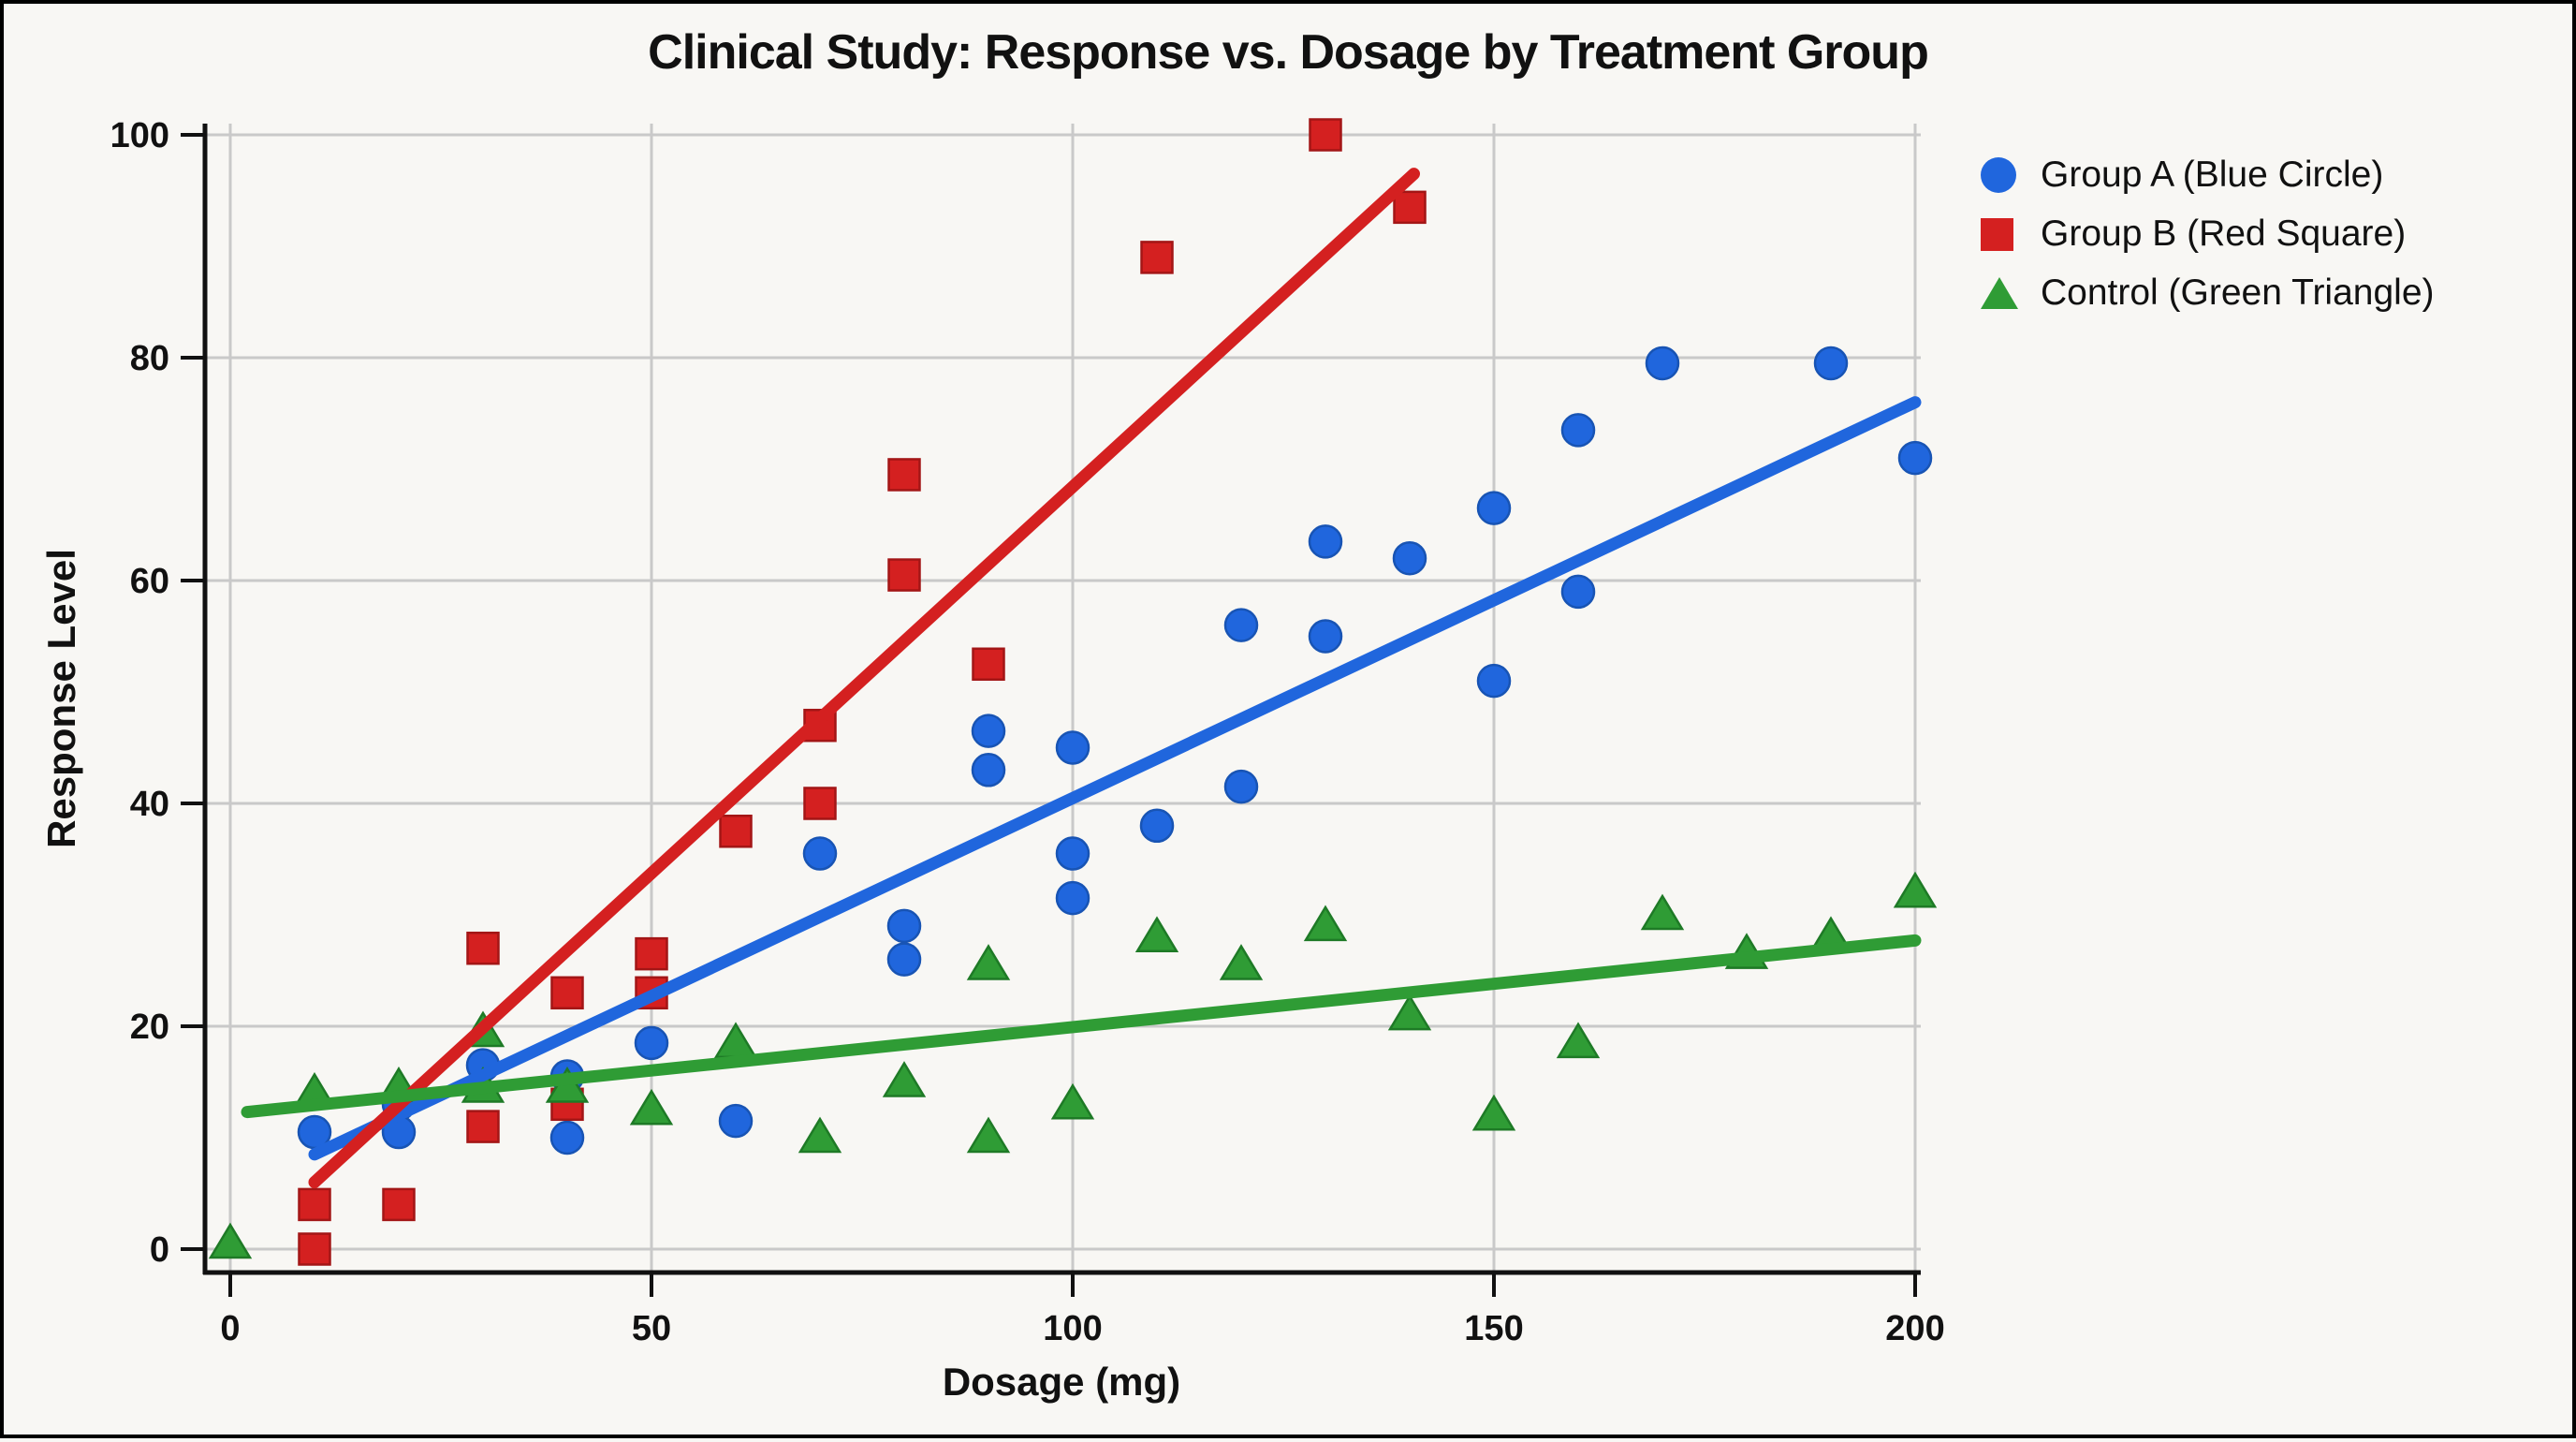  I want to click on green-triangle-marker-icon, so click(2011, 293).